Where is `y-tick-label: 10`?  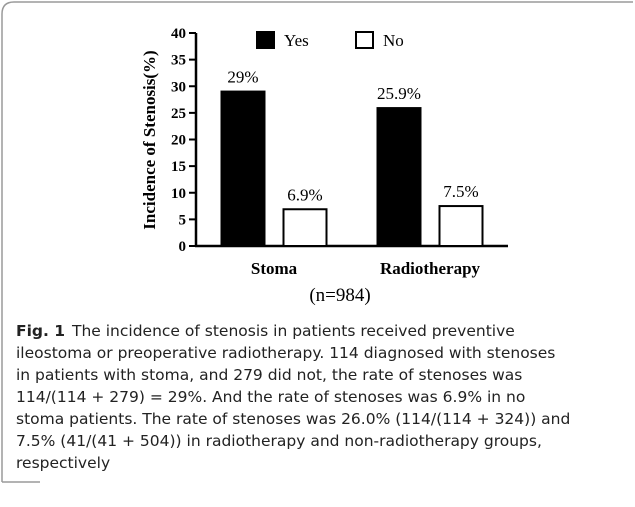
y-tick-label: 10 is located at coordinates (178, 194).